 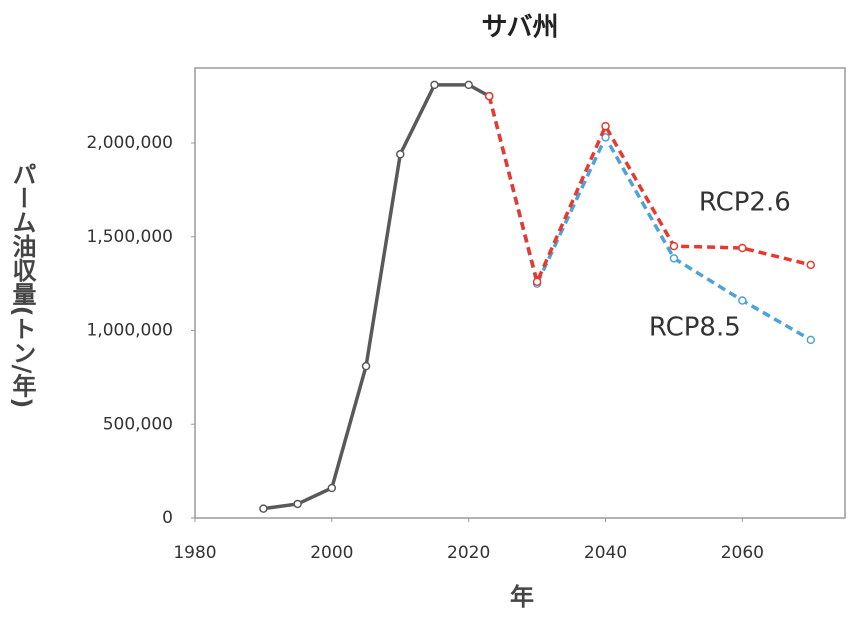 I want to click on chart-title: サバ州, so click(x=520, y=28).